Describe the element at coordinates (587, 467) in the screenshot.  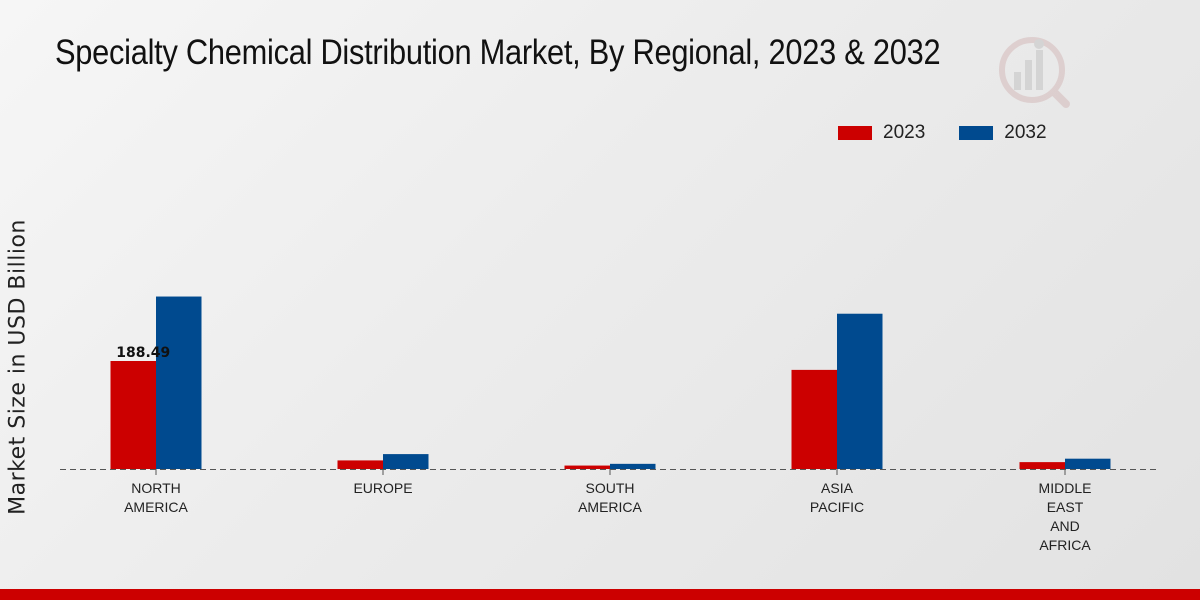
I see `bar-2023-south-america` at that location.